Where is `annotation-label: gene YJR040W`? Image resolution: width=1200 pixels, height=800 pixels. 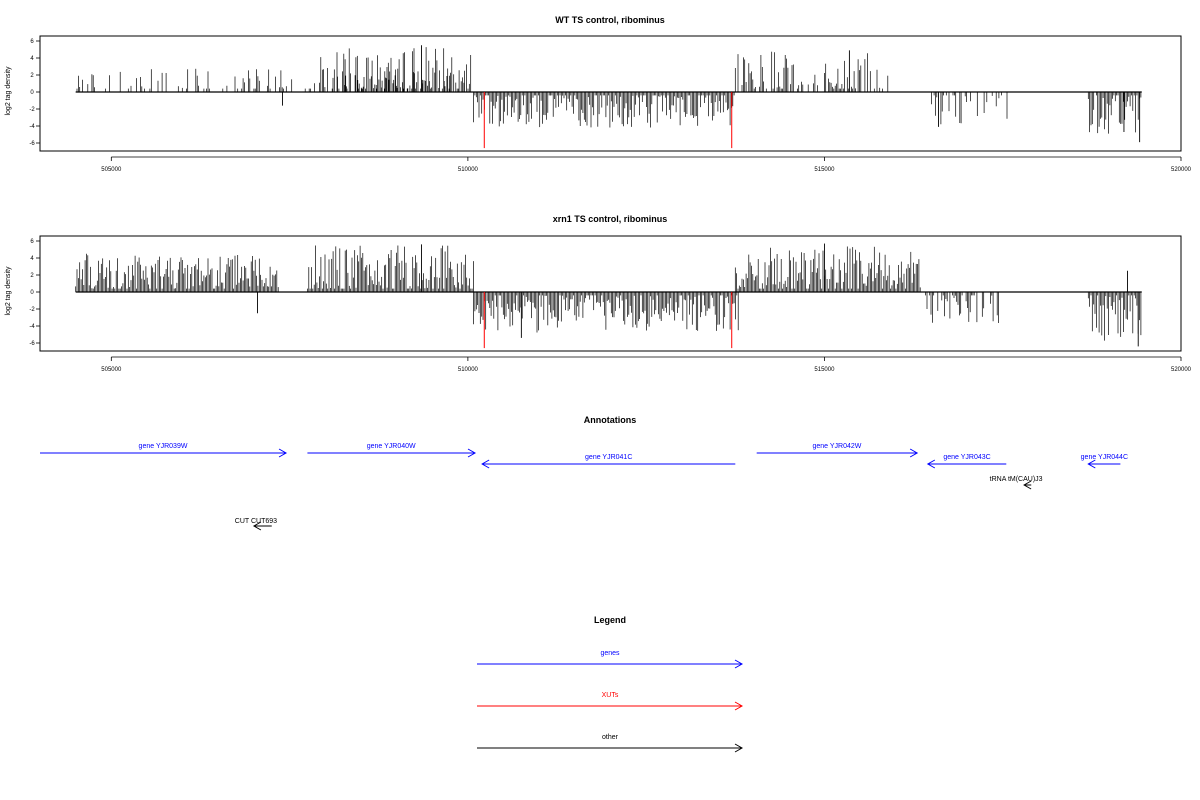
annotation-label: gene YJR040W is located at coordinates (391, 446).